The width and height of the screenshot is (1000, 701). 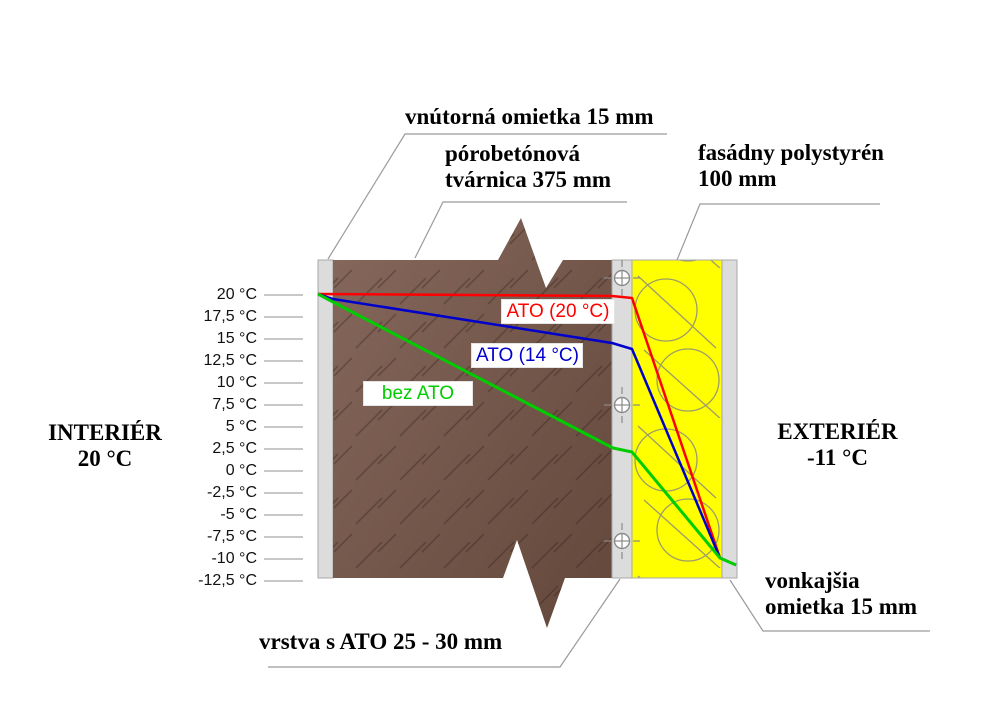 I want to click on label-block: pórobetónová tvárnica 375 mm, so click(x=528, y=167).